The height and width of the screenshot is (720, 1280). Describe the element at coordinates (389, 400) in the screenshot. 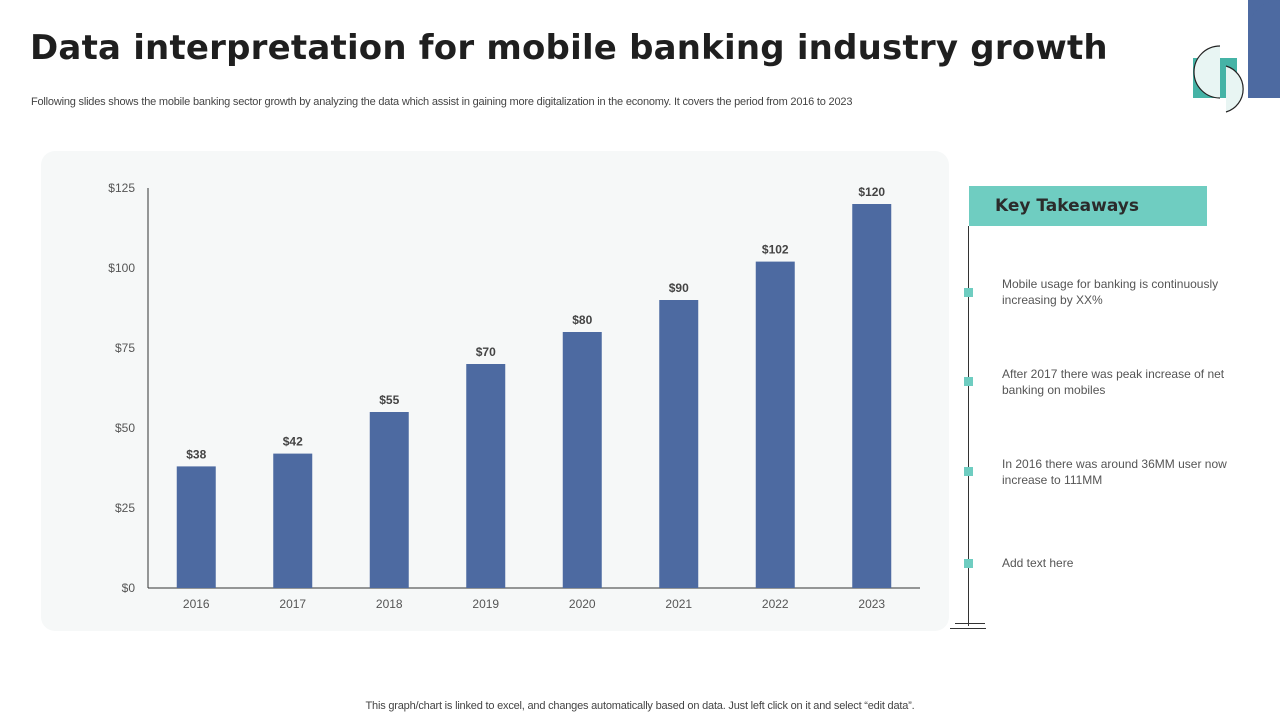

I see `data-label: $55` at that location.